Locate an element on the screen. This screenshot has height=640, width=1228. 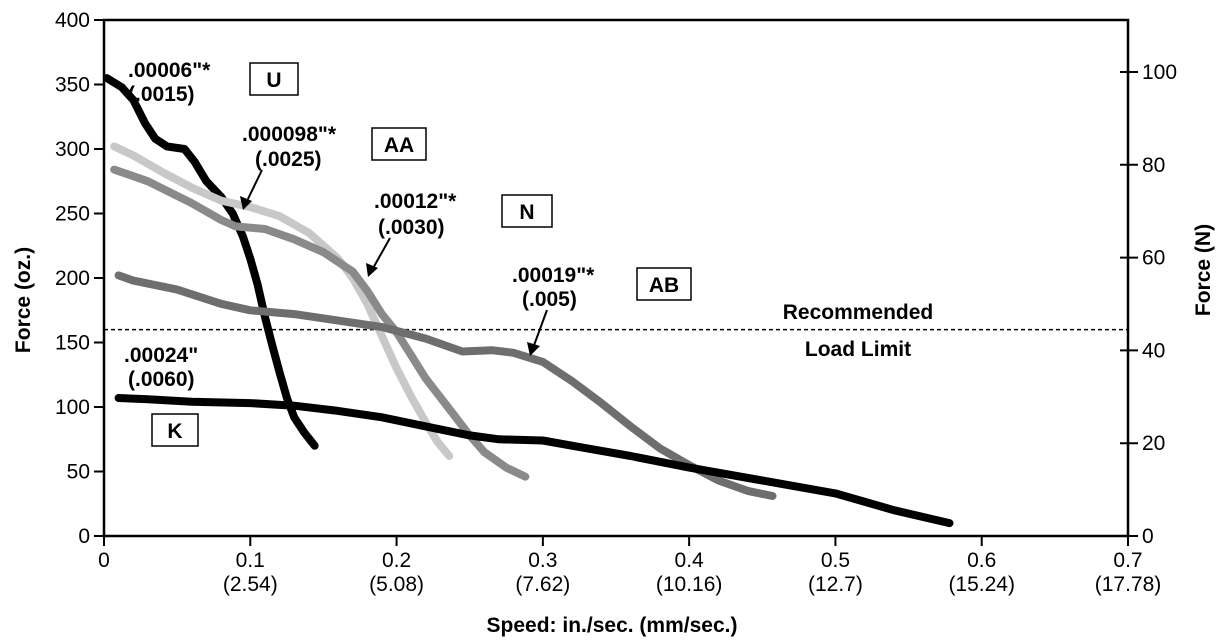
series-k-annotation: .00024" is located at coordinates (161, 355).